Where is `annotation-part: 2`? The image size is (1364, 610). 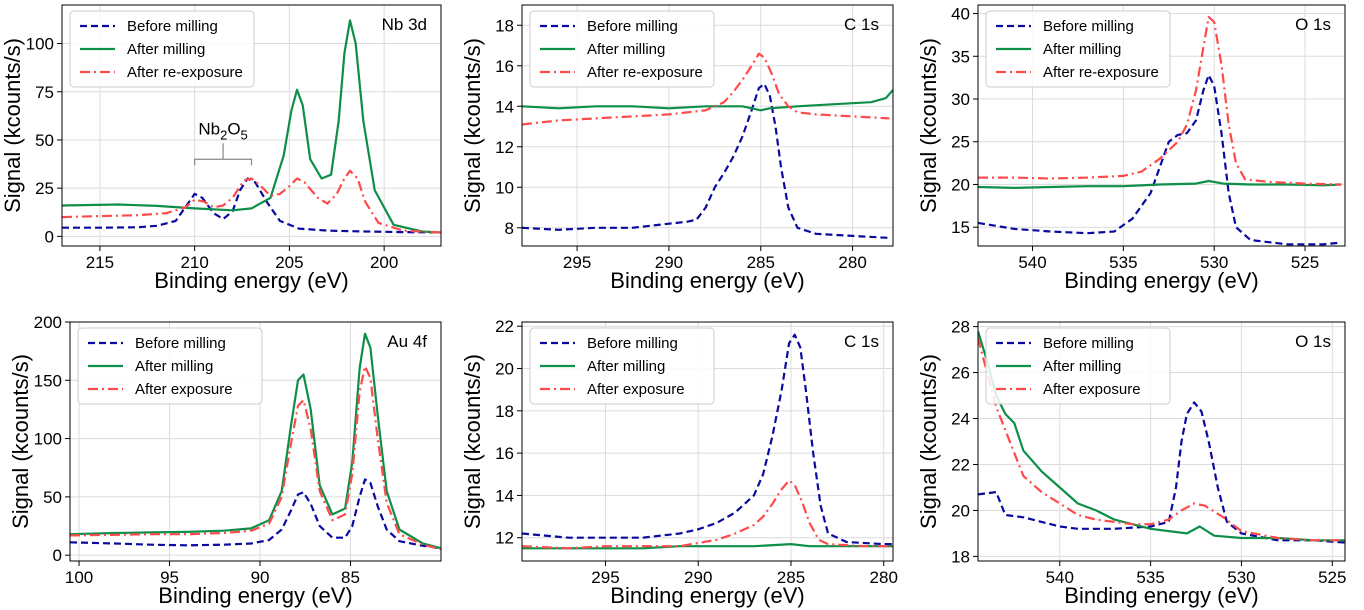 annotation-part: 2 is located at coordinates (223, 134).